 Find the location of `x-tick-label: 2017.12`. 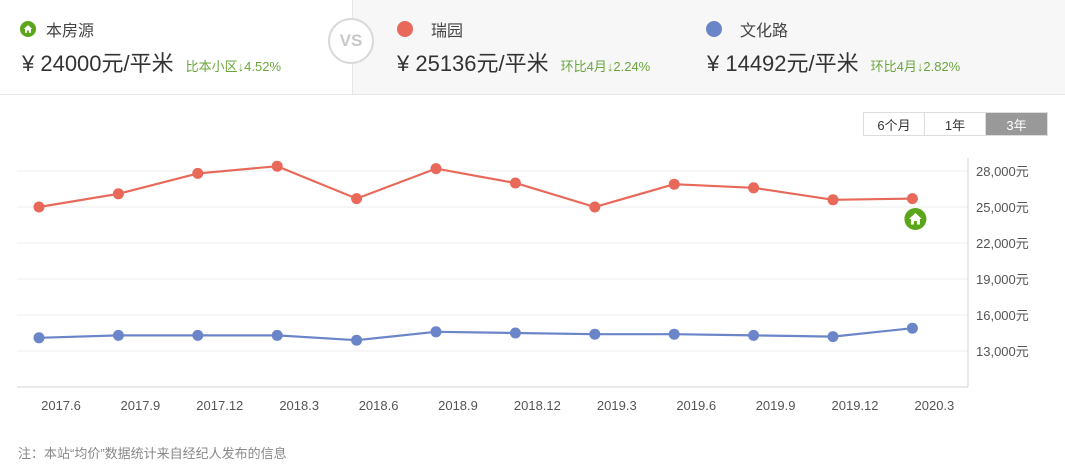

x-tick-label: 2017.12 is located at coordinates (219, 405).